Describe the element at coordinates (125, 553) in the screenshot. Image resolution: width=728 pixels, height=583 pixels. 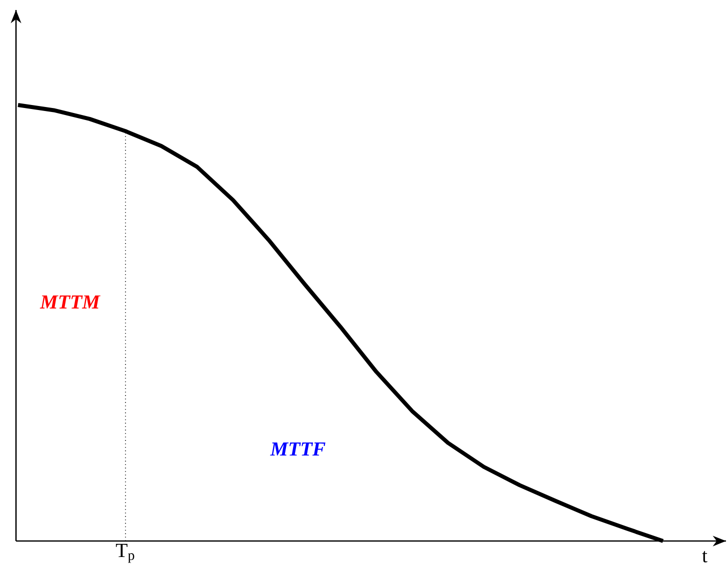
I see `text: T$_{p}$` at that location.